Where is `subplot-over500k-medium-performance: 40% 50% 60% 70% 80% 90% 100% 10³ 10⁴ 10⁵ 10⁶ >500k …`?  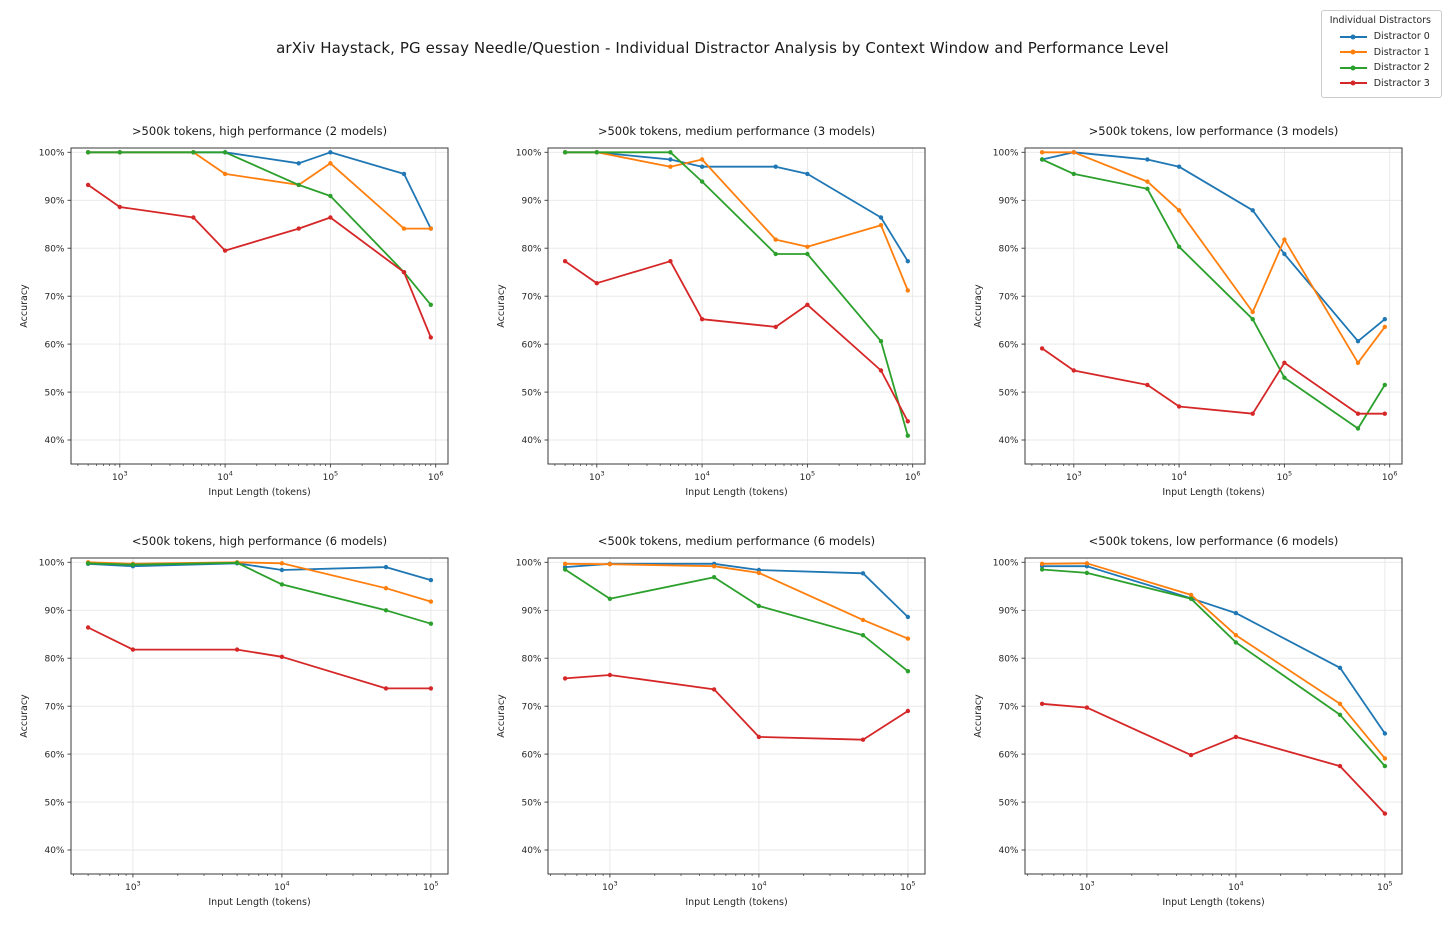 subplot-over500k-medium-performance: 40% 50% 60% 70% 80% 90% 100% 10³ 10⁴ 10⁵ 10⁶ >500k … is located at coordinates (711, 311).